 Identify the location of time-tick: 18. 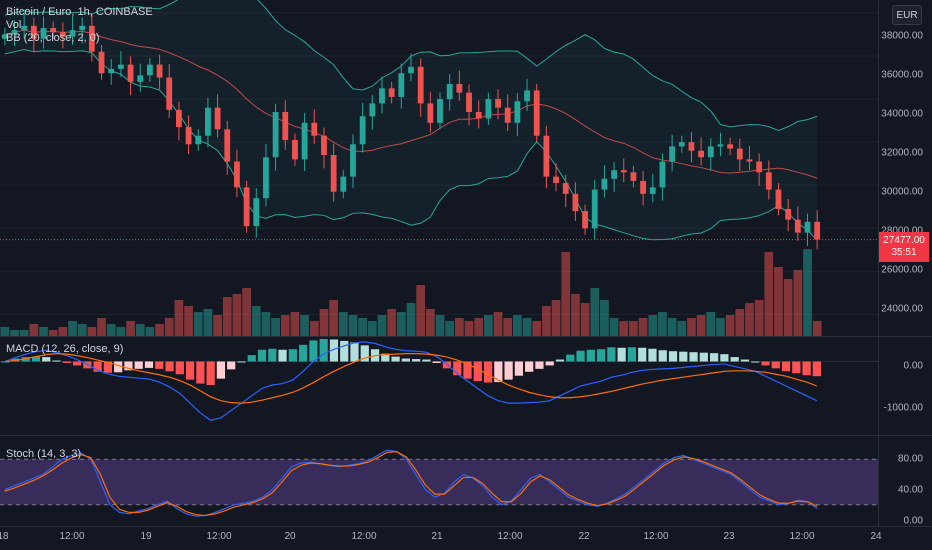
(4, 536).